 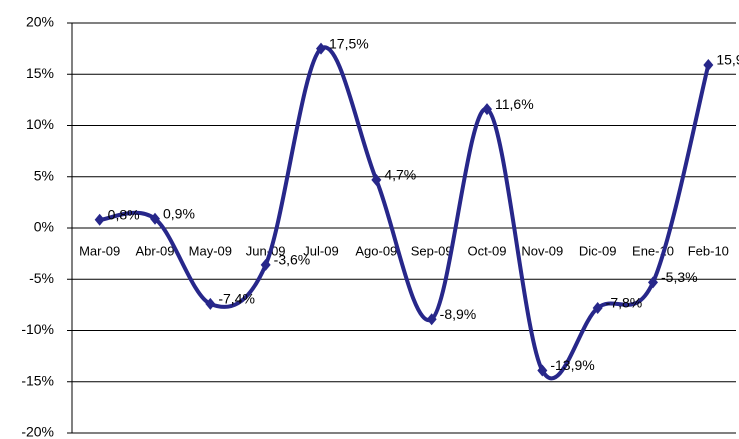 What do you see at coordinates (40, 124) in the screenshot?
I see `y-tick-label: 10%` at bounding box center [40, 124].